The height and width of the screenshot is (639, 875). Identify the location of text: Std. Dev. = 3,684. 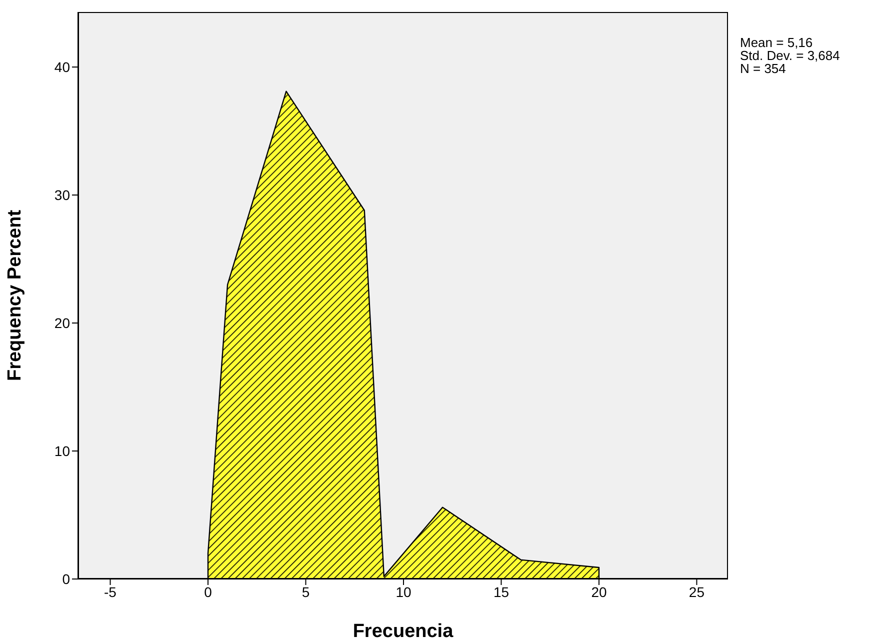
(790, 55).